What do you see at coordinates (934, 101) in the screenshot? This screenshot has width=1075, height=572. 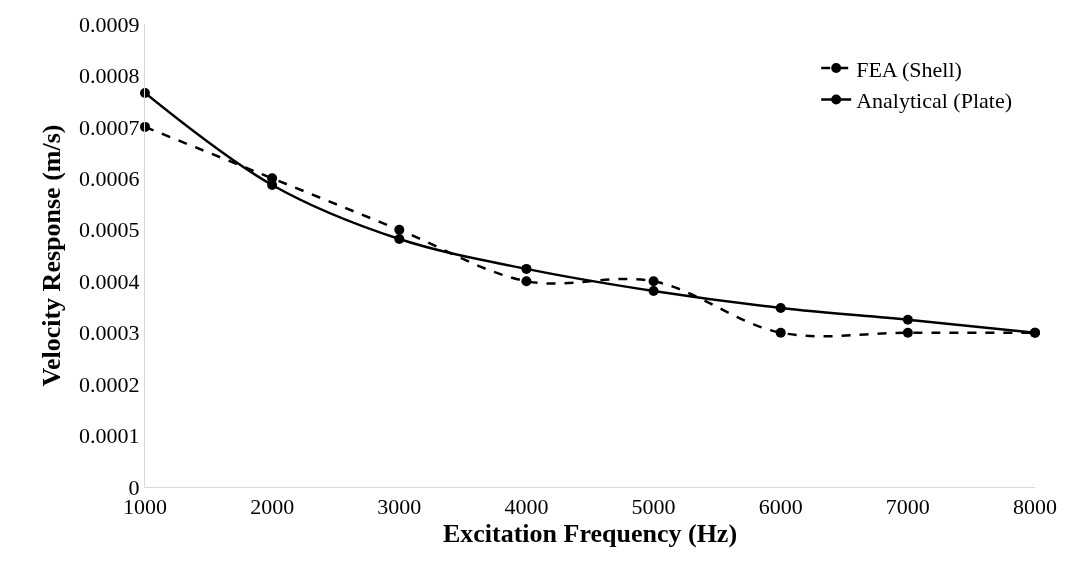 I see `legend-label: Analytical (Plate)` at bounding box center [934, 101].